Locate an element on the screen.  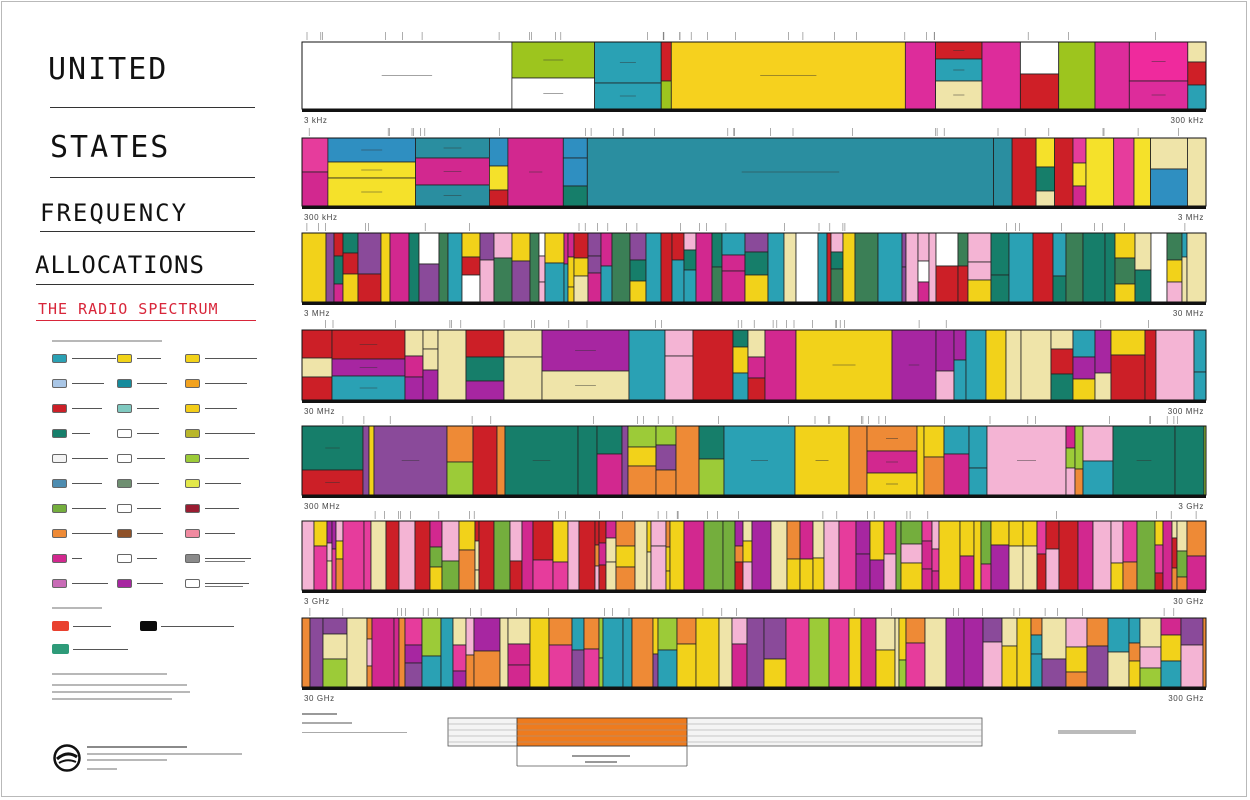
activity-swatch is located at coordinates (60, 626).